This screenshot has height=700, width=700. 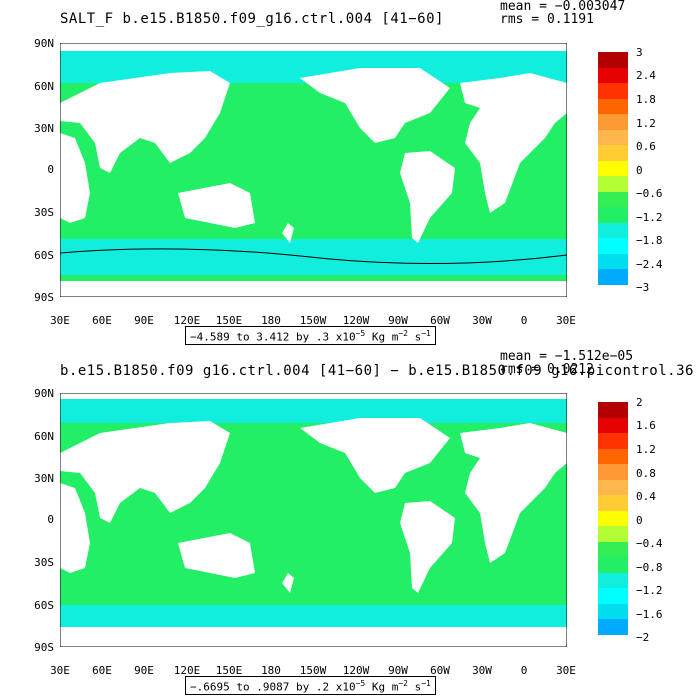 I want to click on contour-range-box: −4.589 to 3.412 by .3 x10−5 Kg m−2 s−1, so click(x=310, y=335).